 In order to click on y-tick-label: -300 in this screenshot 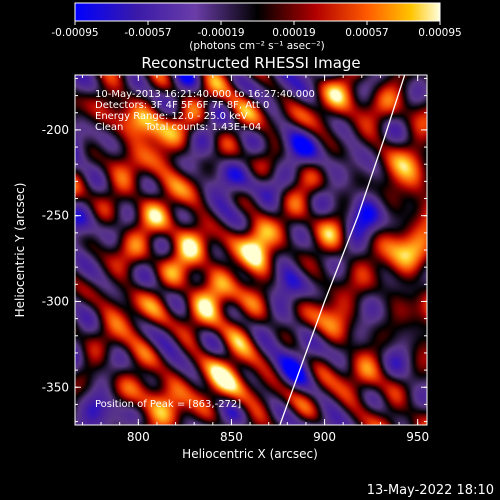, I will do `click(55, 301)`.